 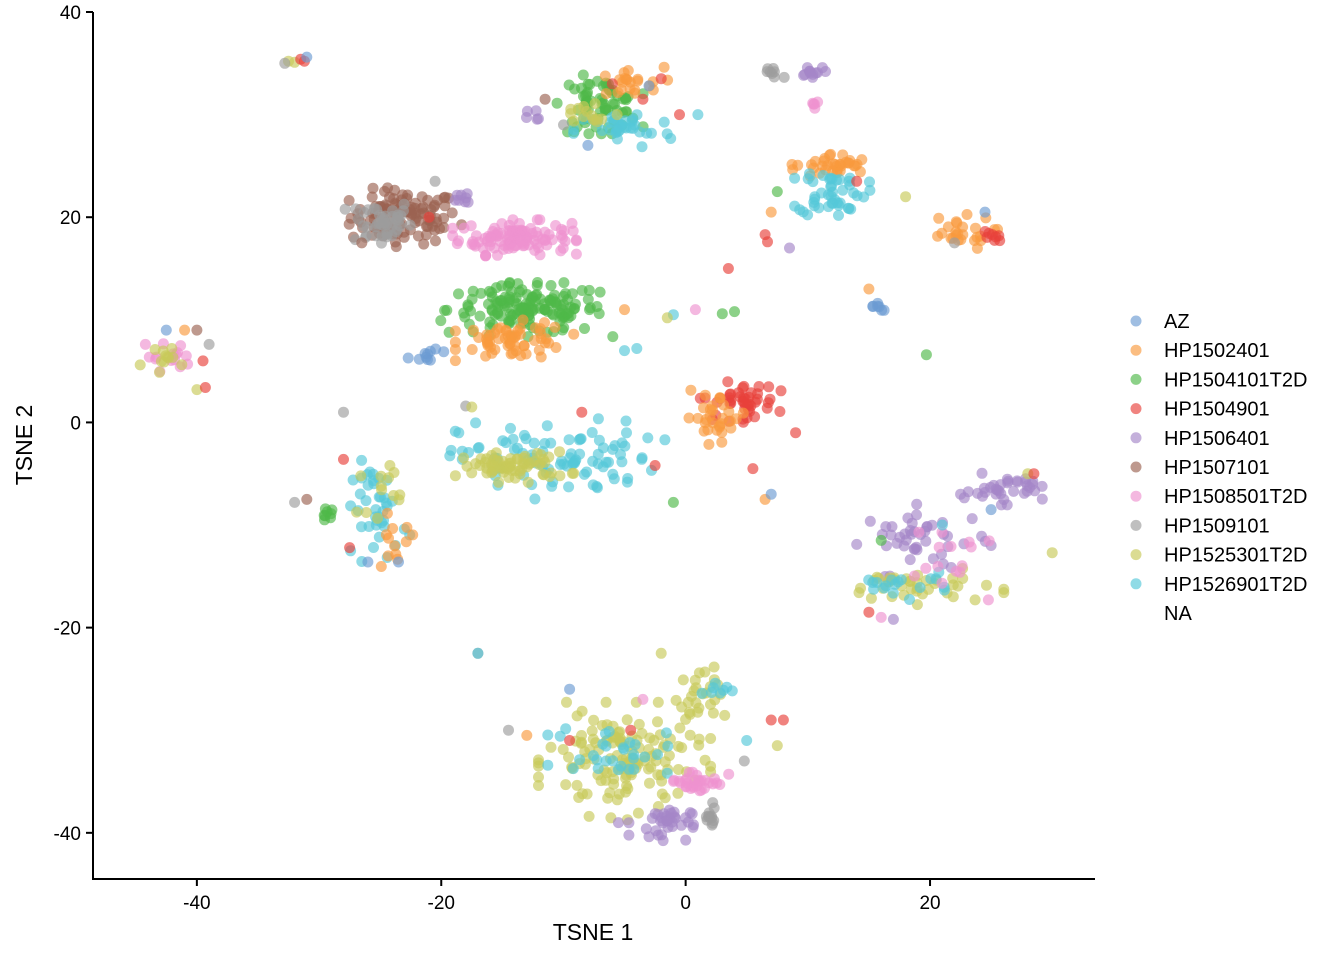 I want to click on legend-key, so click(x=1136, y=438).